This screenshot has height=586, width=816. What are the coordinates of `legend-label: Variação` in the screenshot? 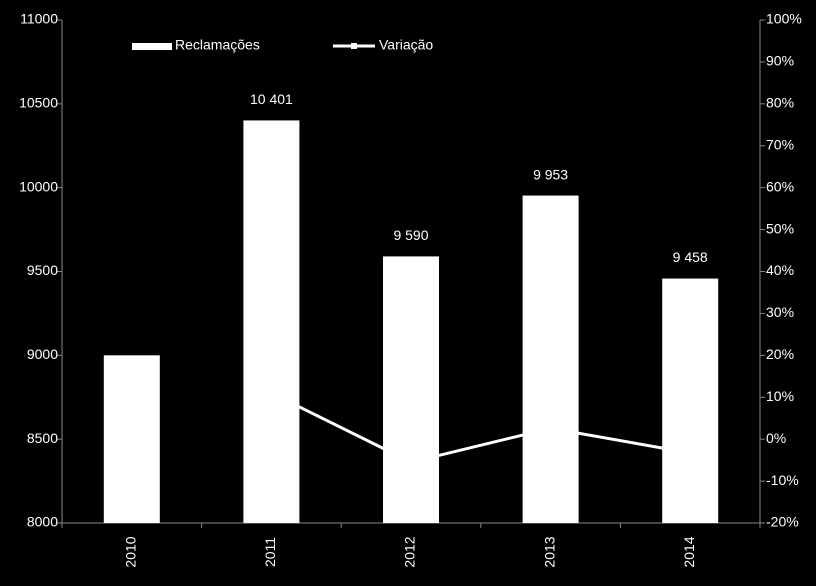 It's located at (406, 45).